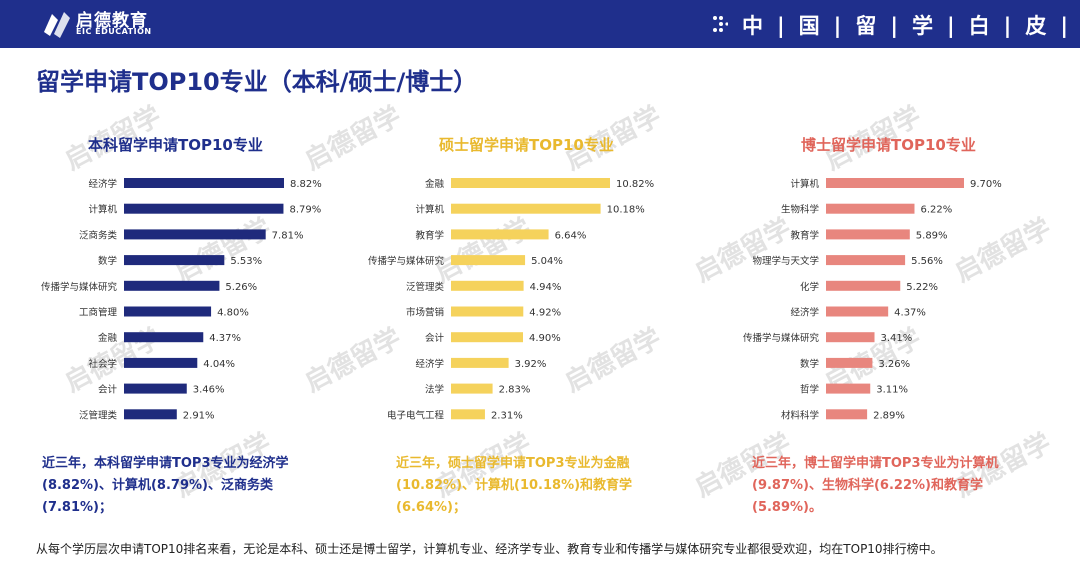 Image resolution: width=1080 pixels, height=570 pixels. Describe the element at coordinates (305, 210) in the screenshot. I see `value-label: 8.79%` at that location.